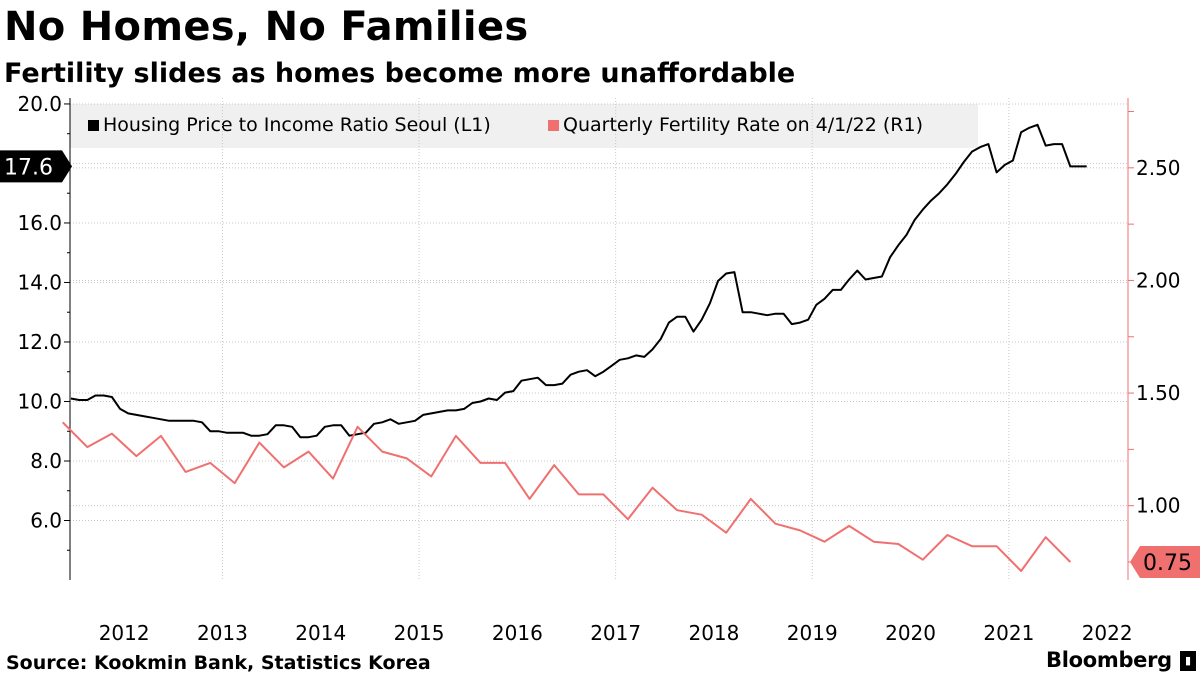 This screenshot has height=675, width=1200. What do you see at coordinates (28, 167) in the screenshot?
I see `last-value-label-left: 17.6` at bounding box center [28, 167].